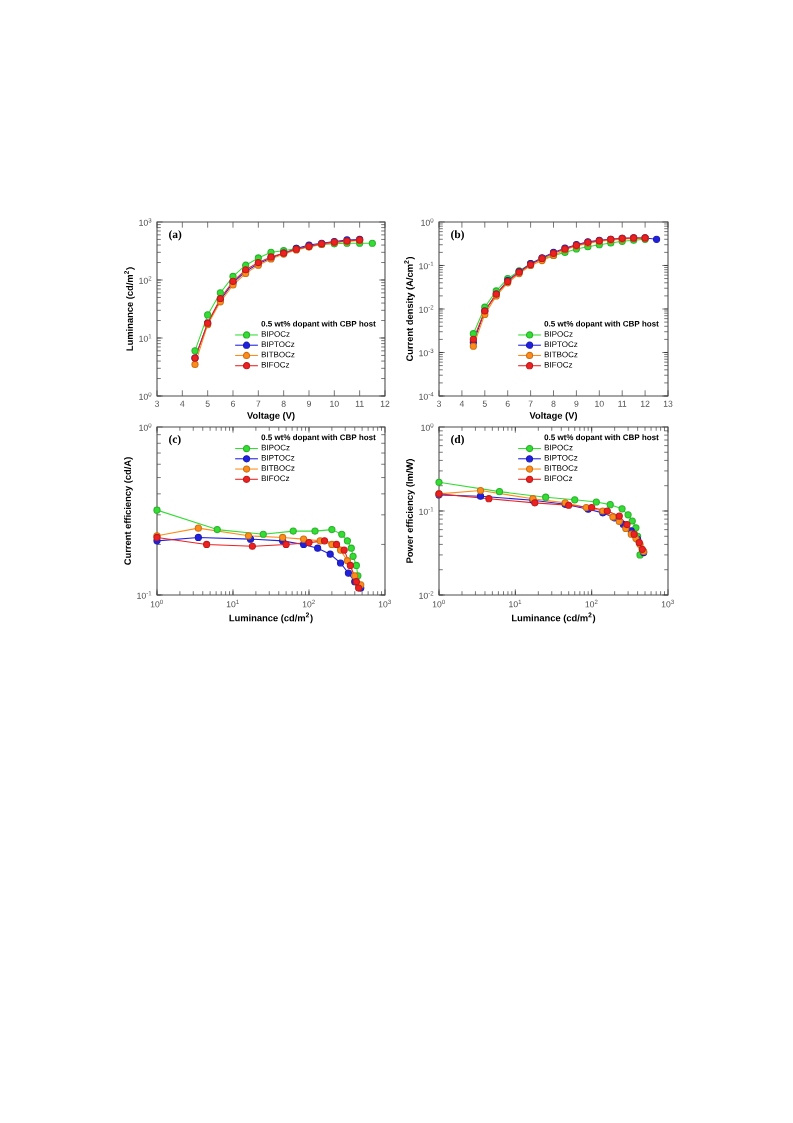 The height and width of the screenshot is (1123, 793). I want to click on y-tick-label: 10$^{-4}$, so click(426, 396).